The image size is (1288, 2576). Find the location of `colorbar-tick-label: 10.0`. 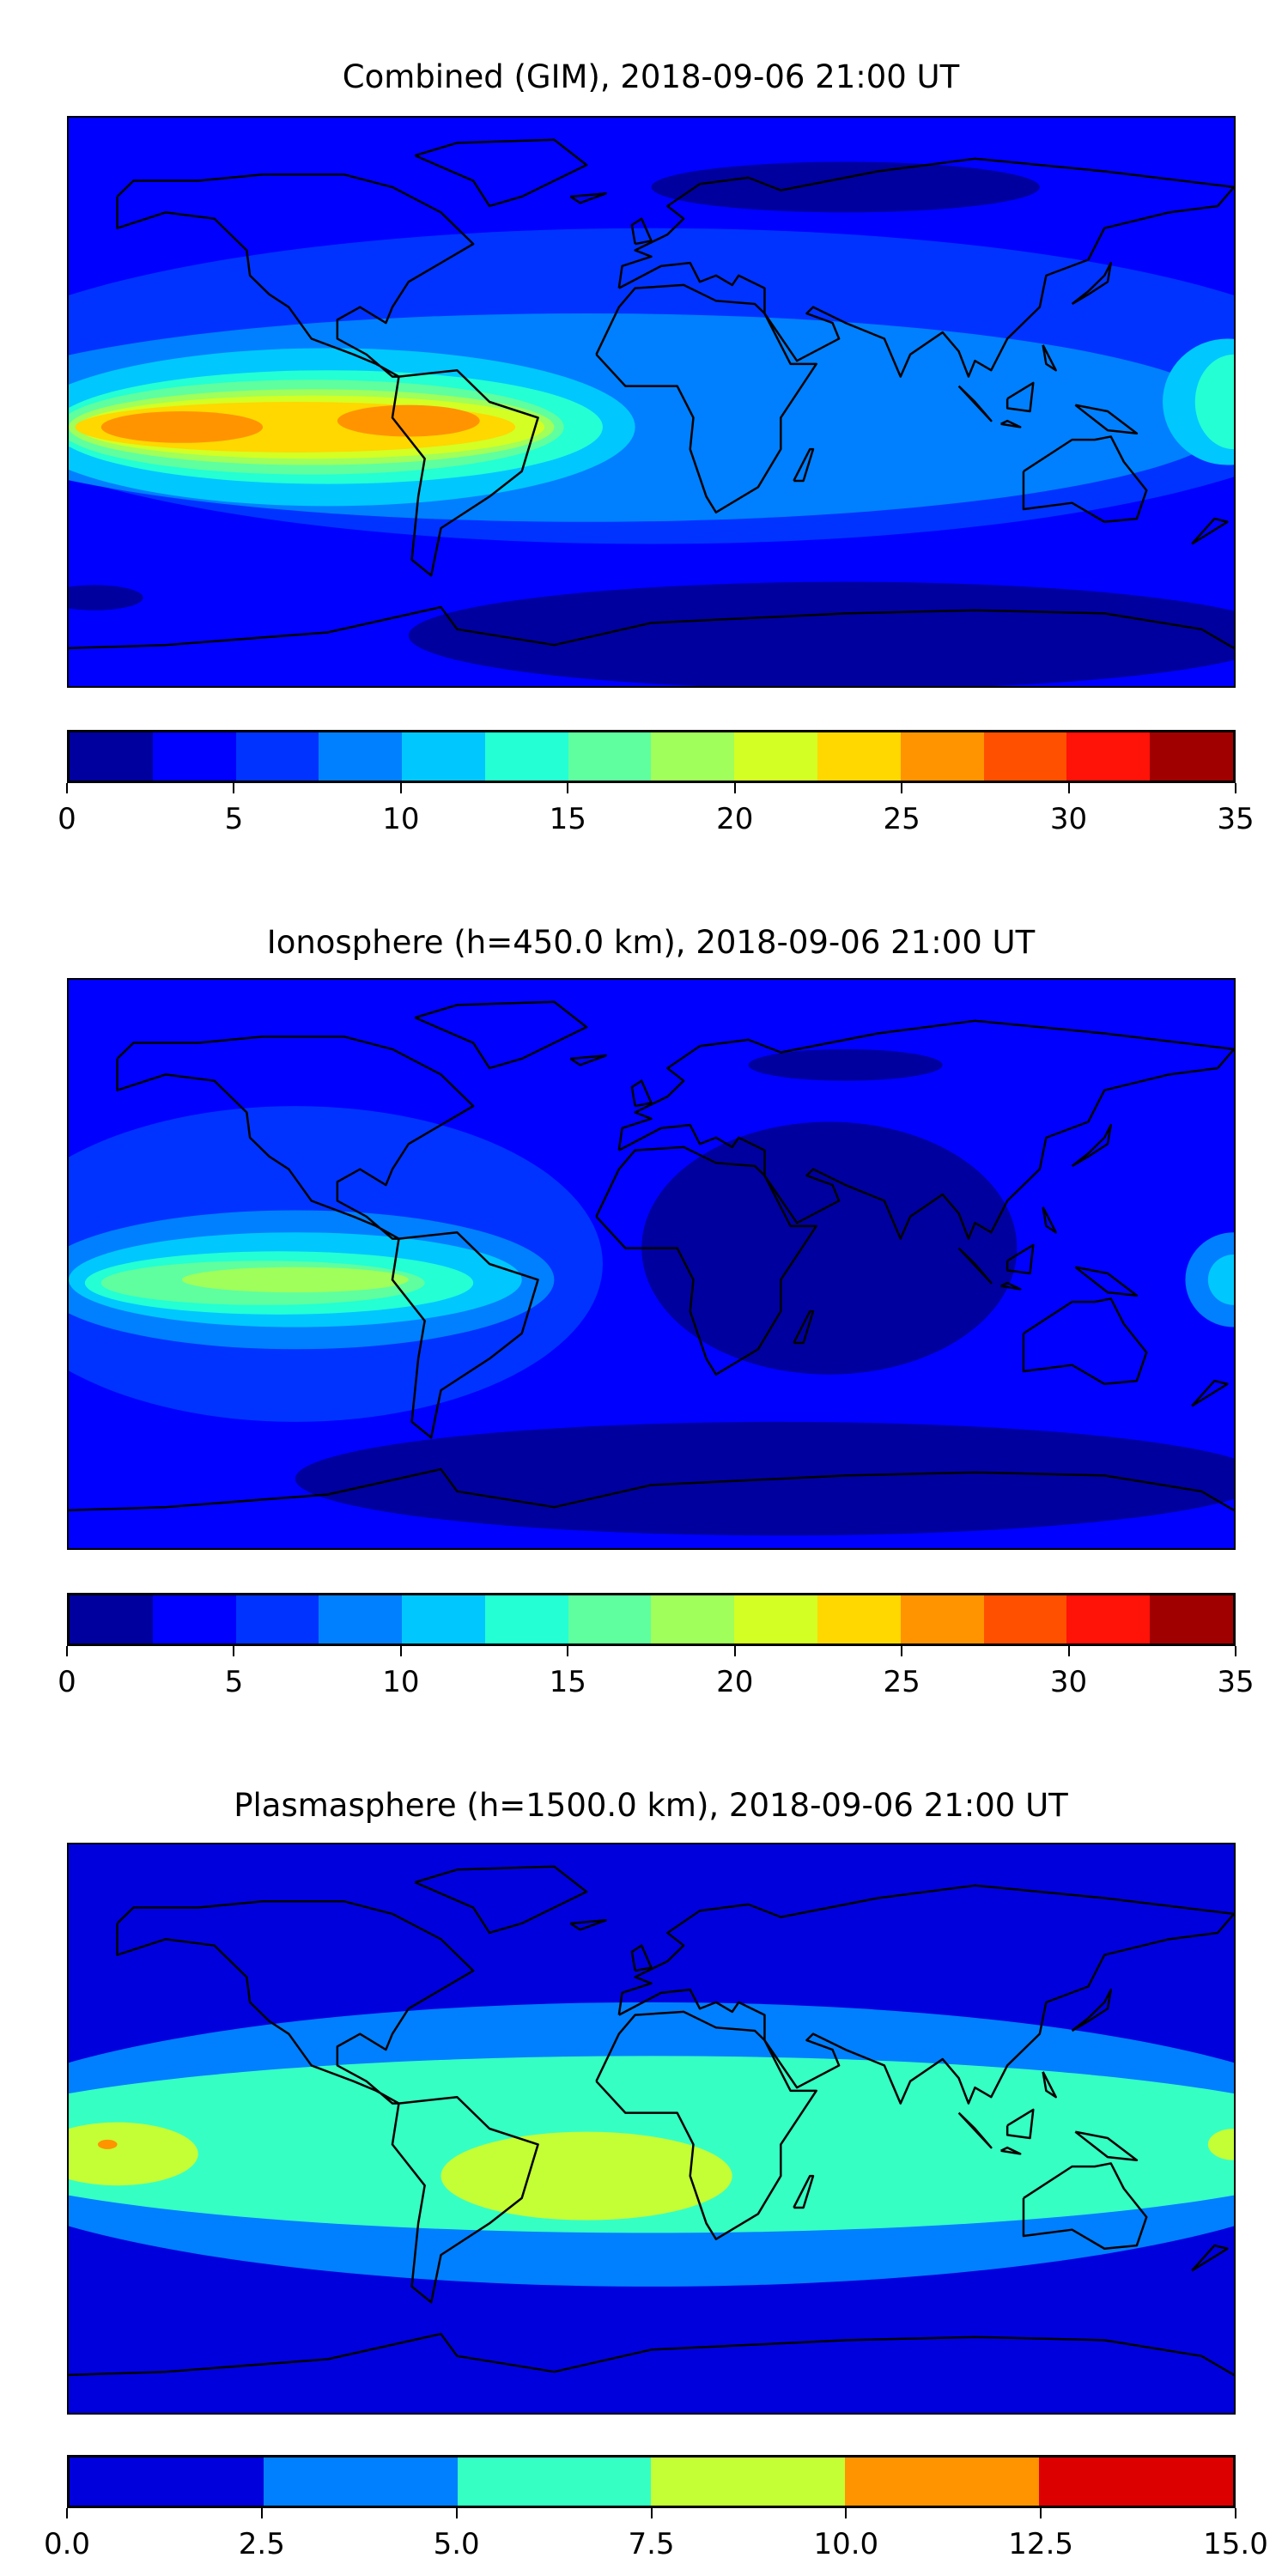

colorbar-tick-label: 10.0 is located at coordinates (846, 2544).